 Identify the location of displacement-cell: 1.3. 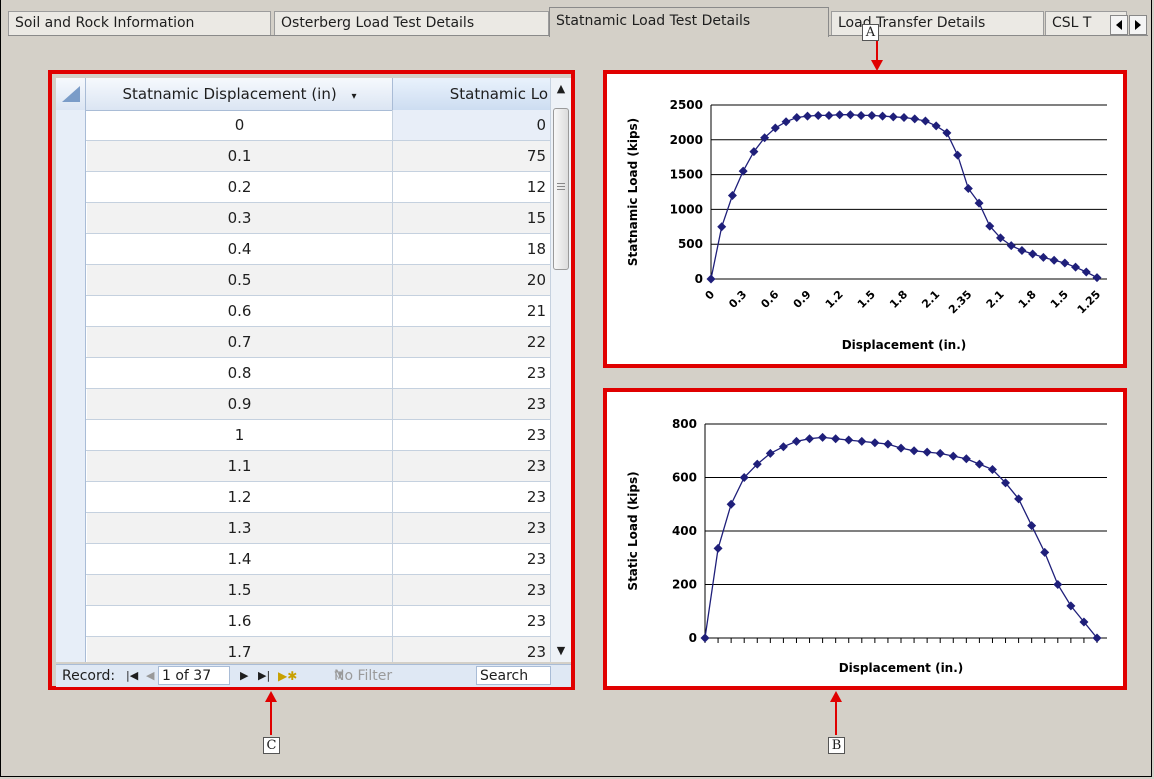
(240, 528).